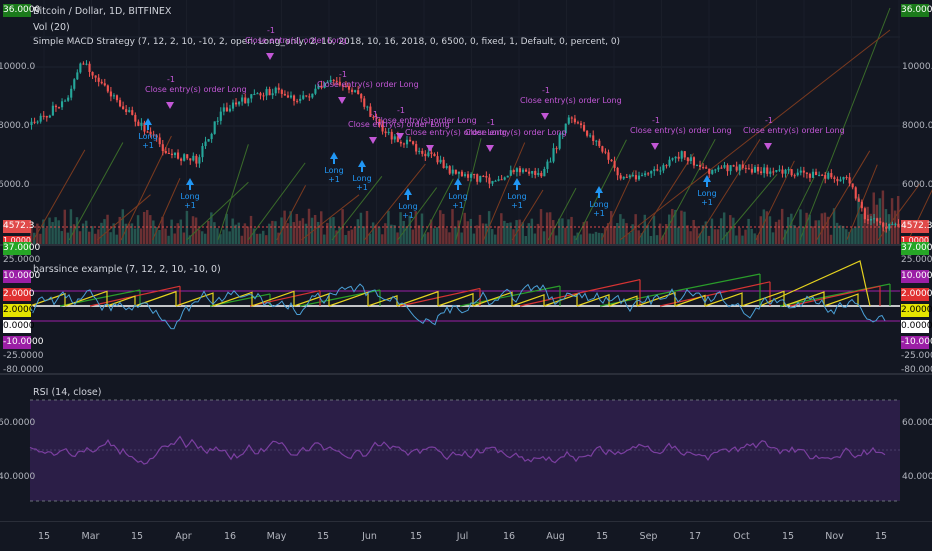 The height and width of the screenshot is (551, 932). I want to click on left-top-value-tag: 36.0000, so click(22, 10).